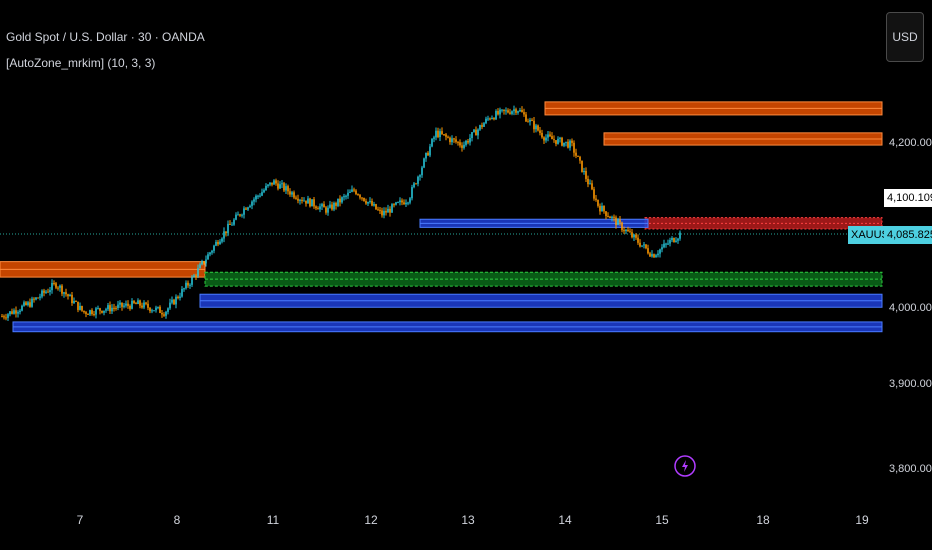 This screenshot has height=550, width=932. What do you see at coordinates (910, 308) in the screenshot?
I see `price-tick: 4,000.000` at bounding box center [910, 308].